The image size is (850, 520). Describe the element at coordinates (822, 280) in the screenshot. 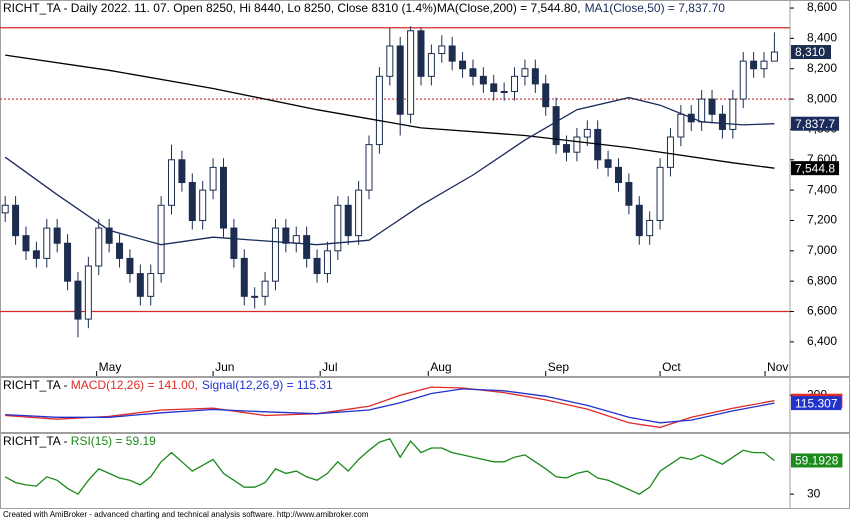

I see `y-tick-label: 6,800` at that location.